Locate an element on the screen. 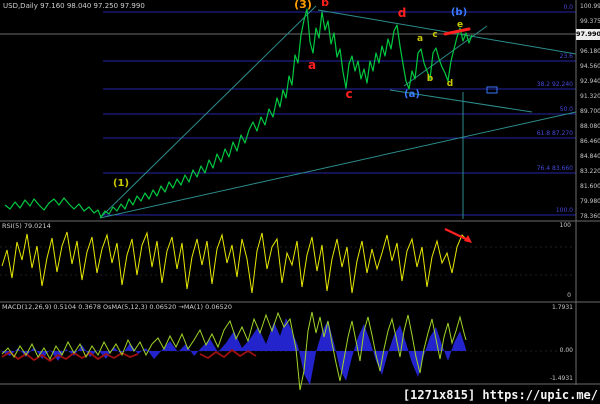  rsi-line-series is located at coordinates (235, 262).